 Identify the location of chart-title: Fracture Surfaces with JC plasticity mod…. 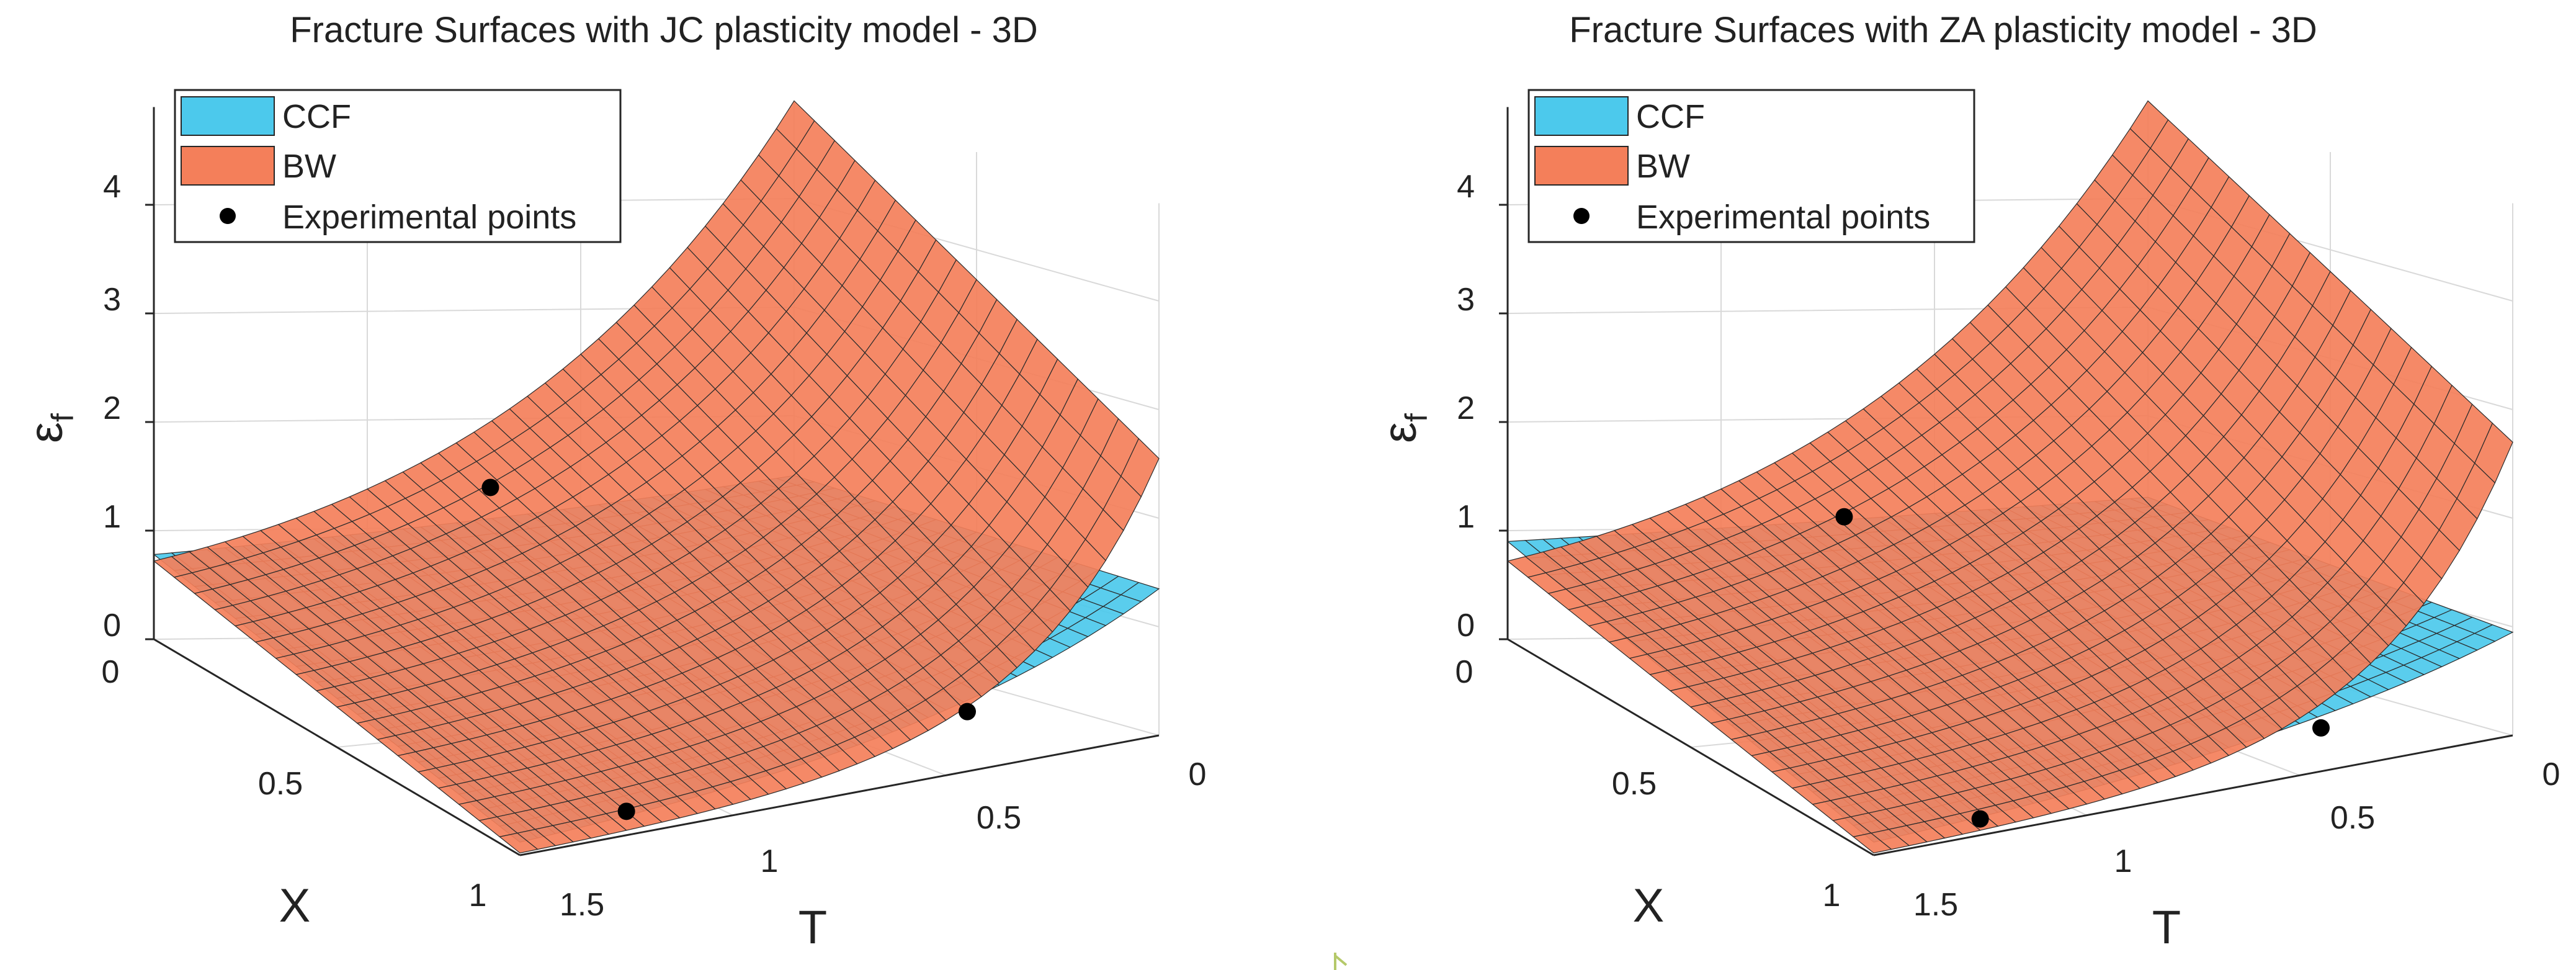
(663, 30).